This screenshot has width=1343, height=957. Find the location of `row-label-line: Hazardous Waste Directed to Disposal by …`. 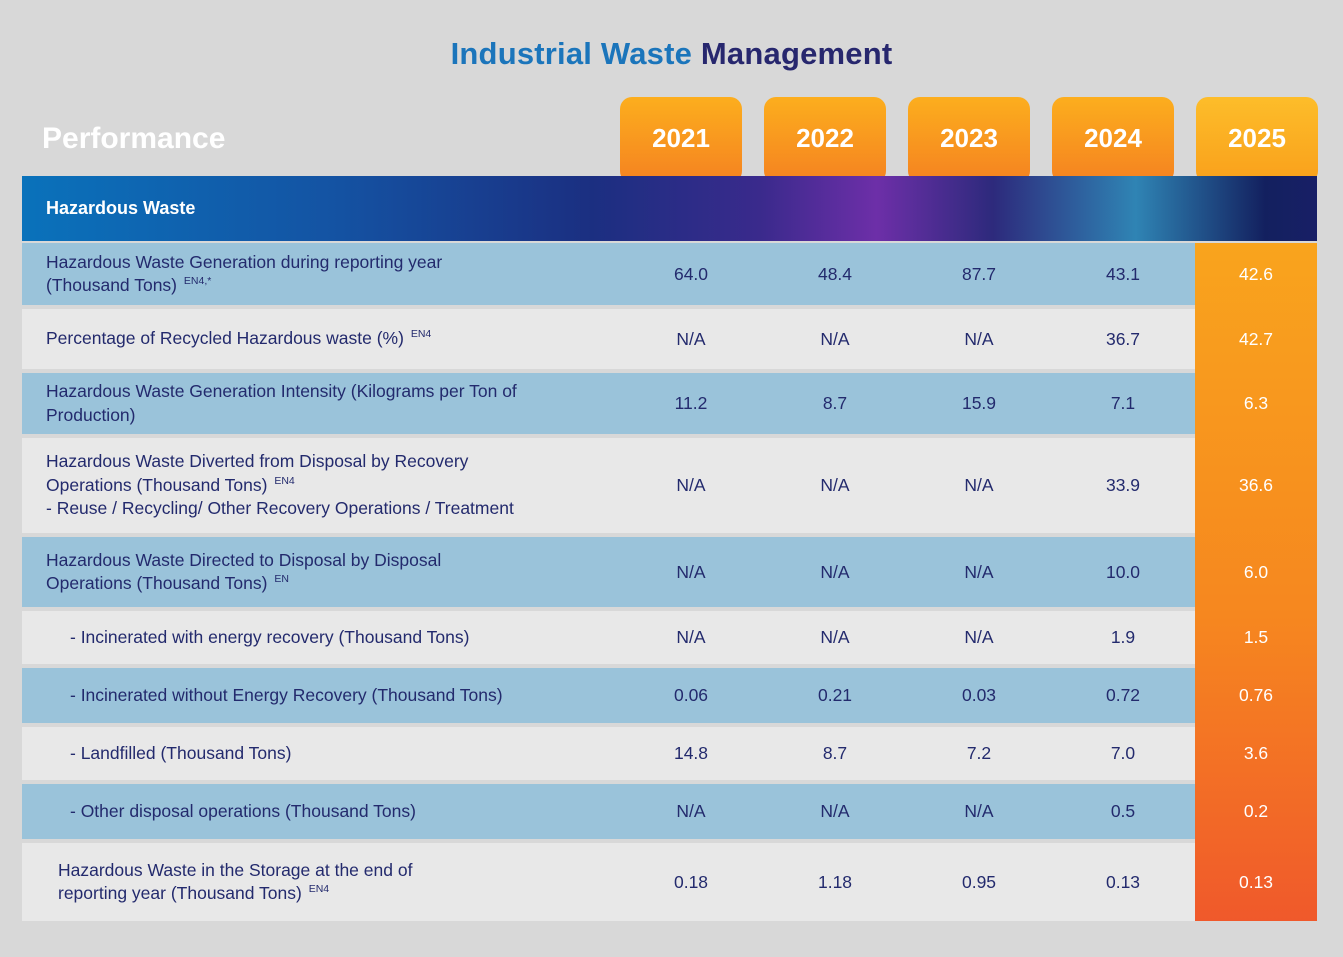

row-label-line: Hazardous Waste Directed to Disposal by … is located at coordinates (244, 559).